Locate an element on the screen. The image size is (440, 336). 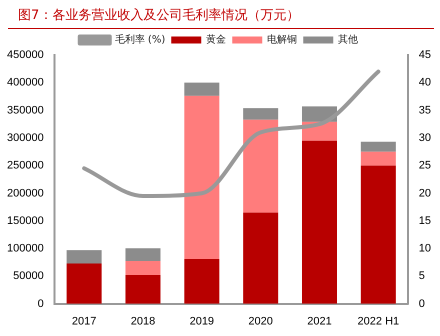
y-tick-label: 300000 is located at coordinates (25, 138).